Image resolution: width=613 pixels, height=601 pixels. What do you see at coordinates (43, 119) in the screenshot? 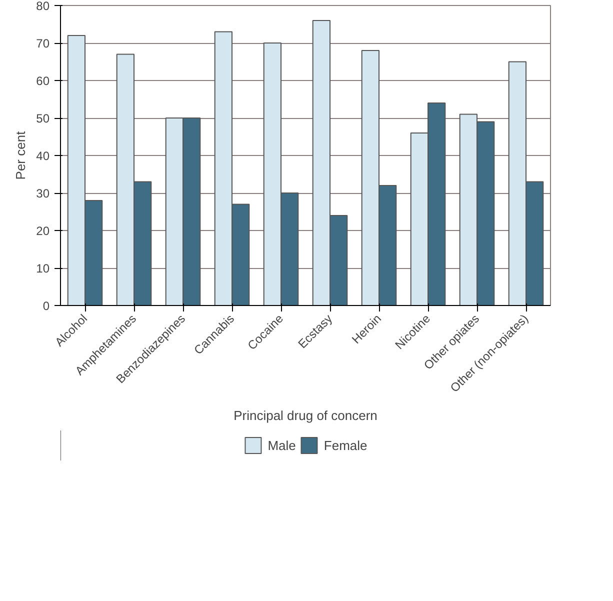
I see `y-tick-label: 50` at bounding box center [43, 119].